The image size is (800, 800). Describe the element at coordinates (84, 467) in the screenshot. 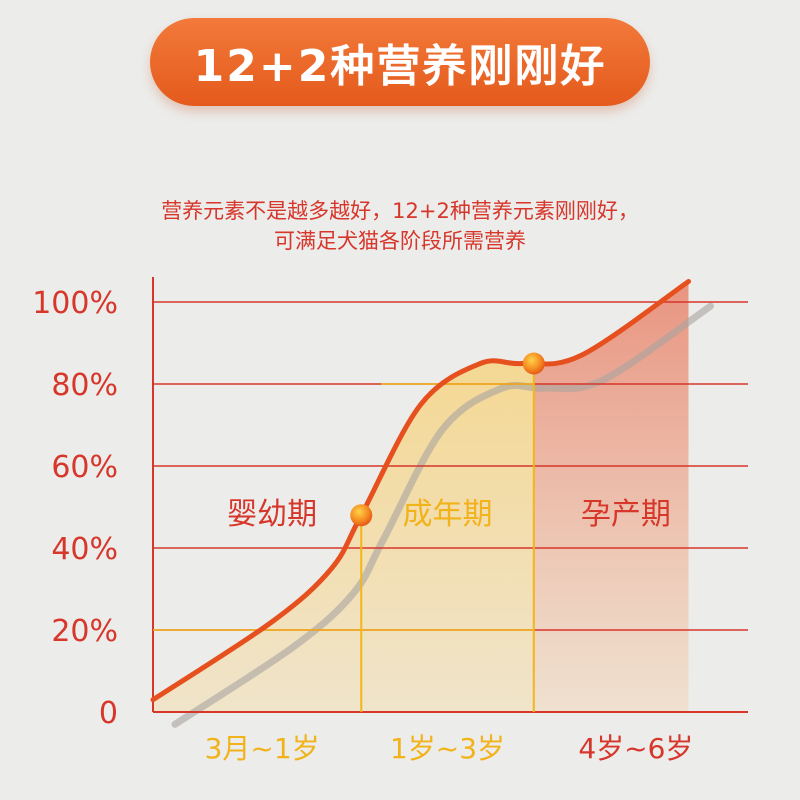

I see `y-tick-label: 60%` at that location.